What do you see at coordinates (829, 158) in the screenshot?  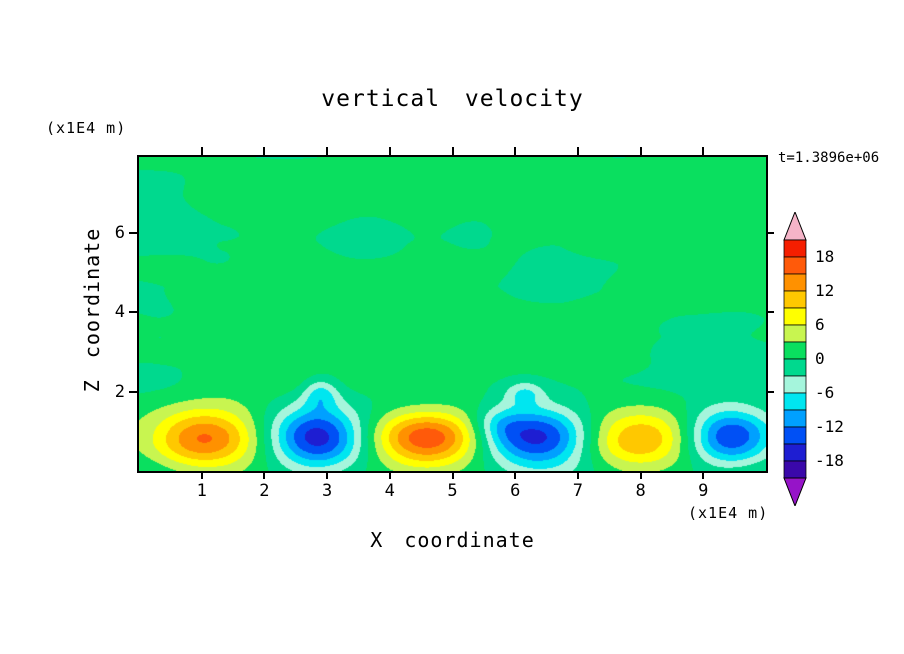 I see `time-label: t=1.3896e+06` at bounding box center [829, 158].